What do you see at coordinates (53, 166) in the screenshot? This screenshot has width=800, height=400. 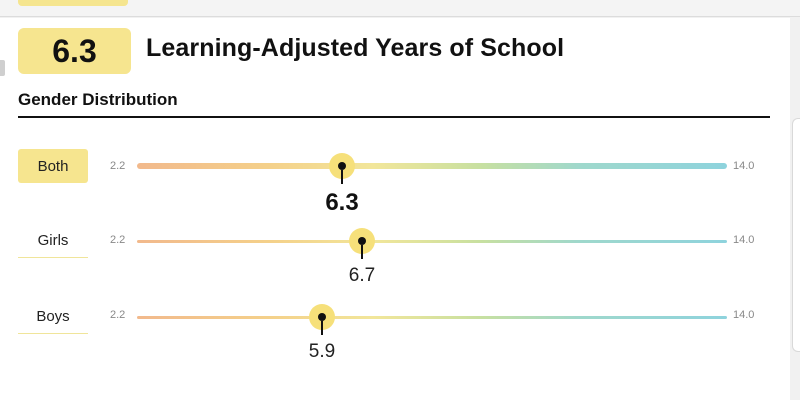 I see `row-label-both: Both` at bounding box center [53, 166].